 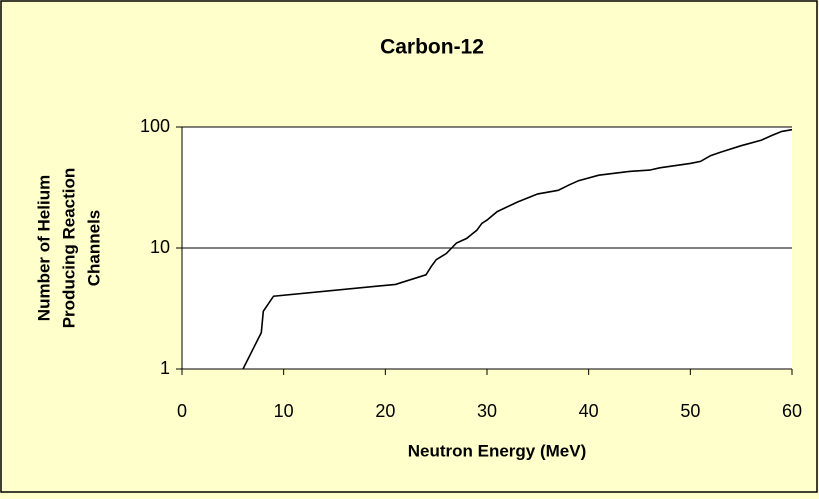 I want to click on x-tick-label: 10, so click(x=284, y=411).